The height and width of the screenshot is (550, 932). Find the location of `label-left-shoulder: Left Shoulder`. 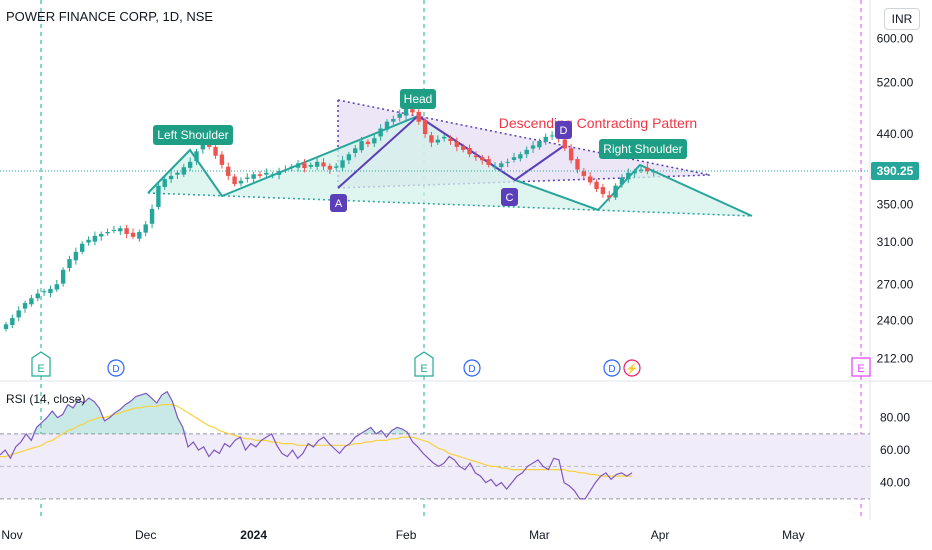

label-left-shoulder: Left Shoulder is located at coordinates (193, 135).